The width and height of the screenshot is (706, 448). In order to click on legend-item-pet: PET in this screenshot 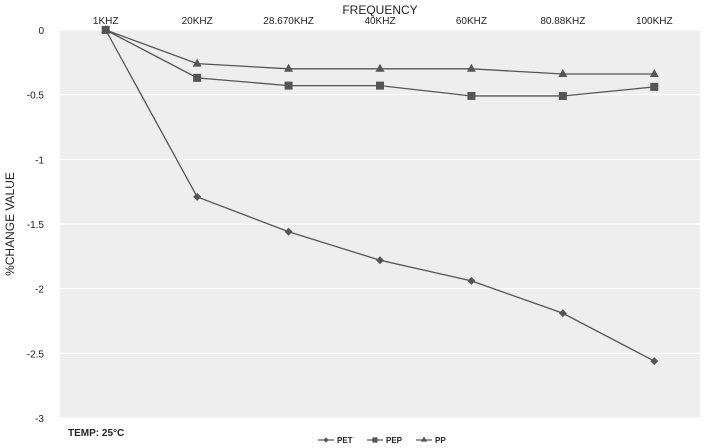, I will do `click(335, 440)`.